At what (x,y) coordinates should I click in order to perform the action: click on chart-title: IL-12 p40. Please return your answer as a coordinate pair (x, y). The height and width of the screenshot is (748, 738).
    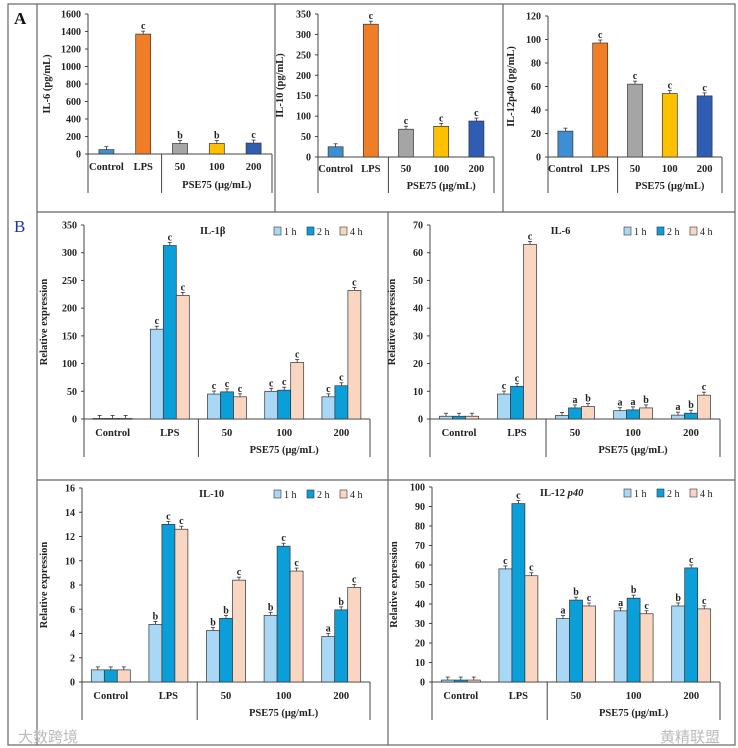
    Looking at the image, I should click on (562, 493).